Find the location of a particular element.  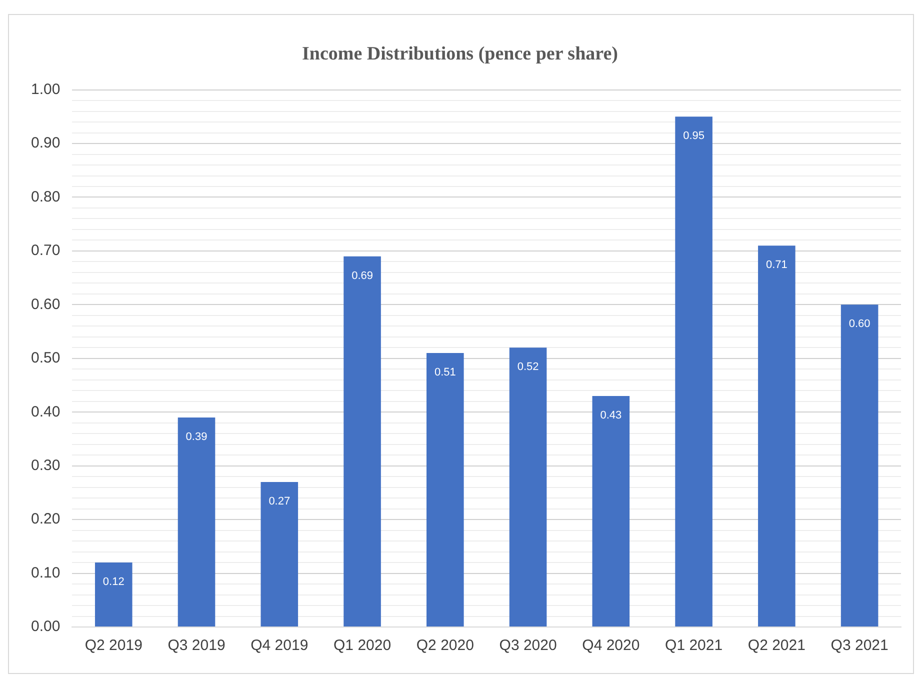

y-tick-label: 0.80 is located at coordinates (45, 197).